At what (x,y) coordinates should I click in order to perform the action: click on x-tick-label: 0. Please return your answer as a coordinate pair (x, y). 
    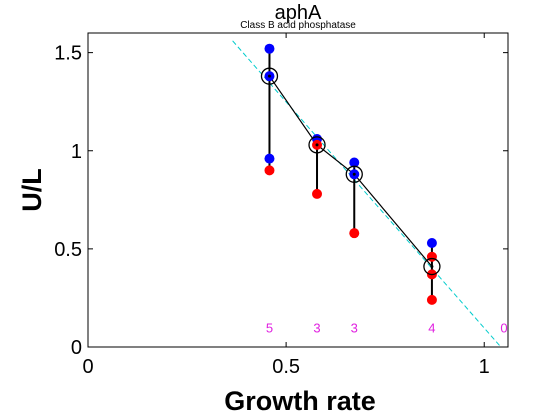
    Looking at the image, I should click on (87, 367).